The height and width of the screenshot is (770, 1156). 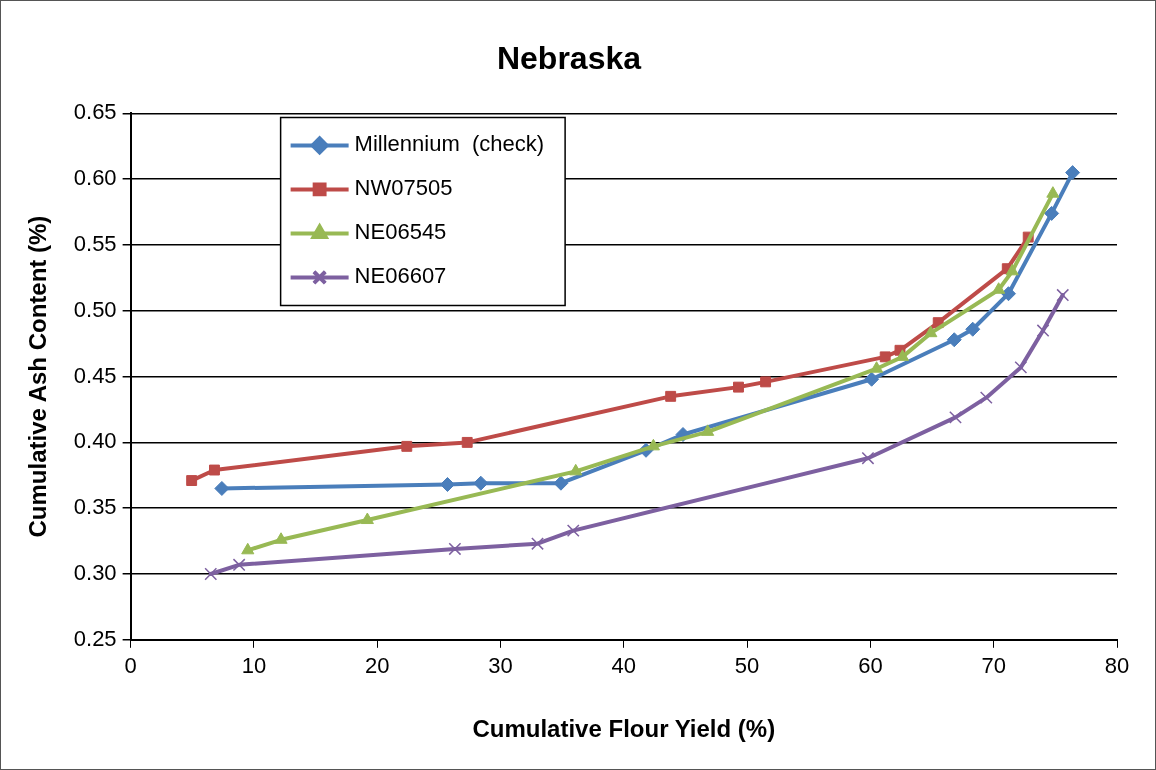 I want to click on x-axis-title: Cumulative Flour Yield (%), so click(x=624, y=729).